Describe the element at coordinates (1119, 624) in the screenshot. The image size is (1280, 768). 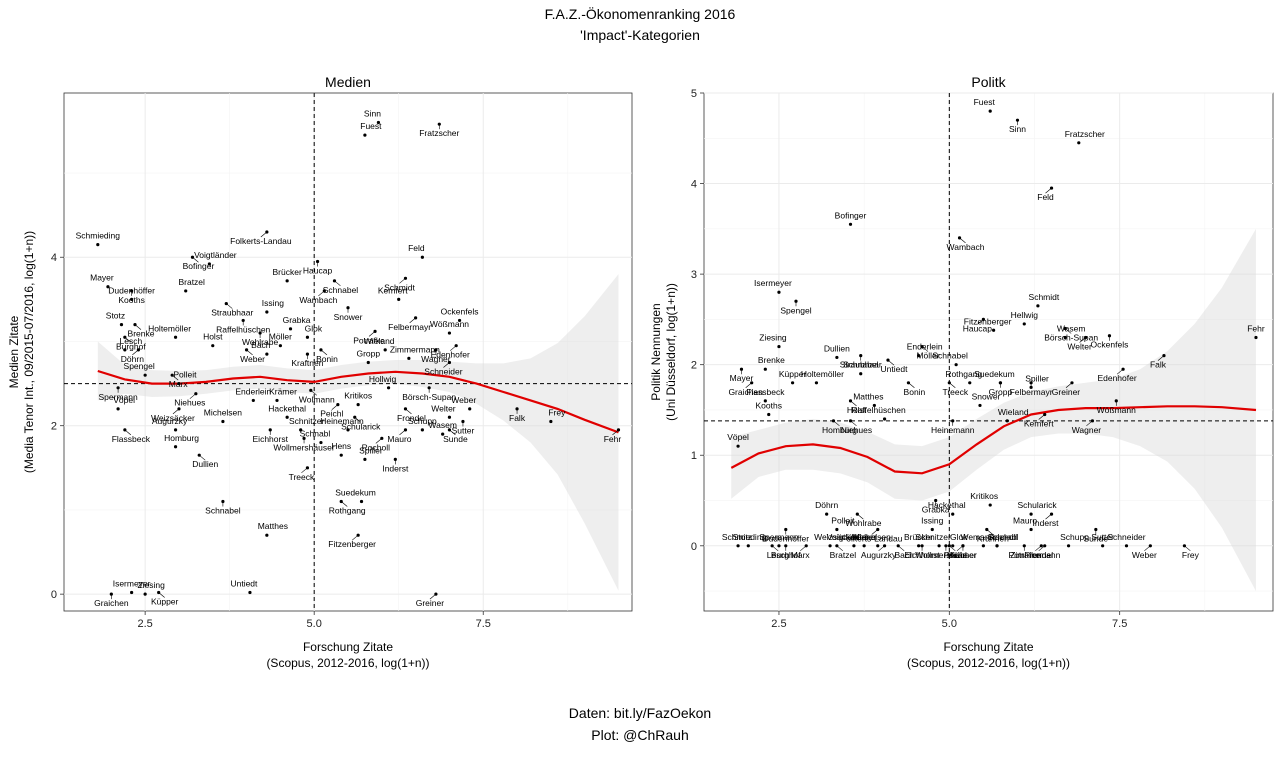
I see `x-tick-label: 7.5` at that location.